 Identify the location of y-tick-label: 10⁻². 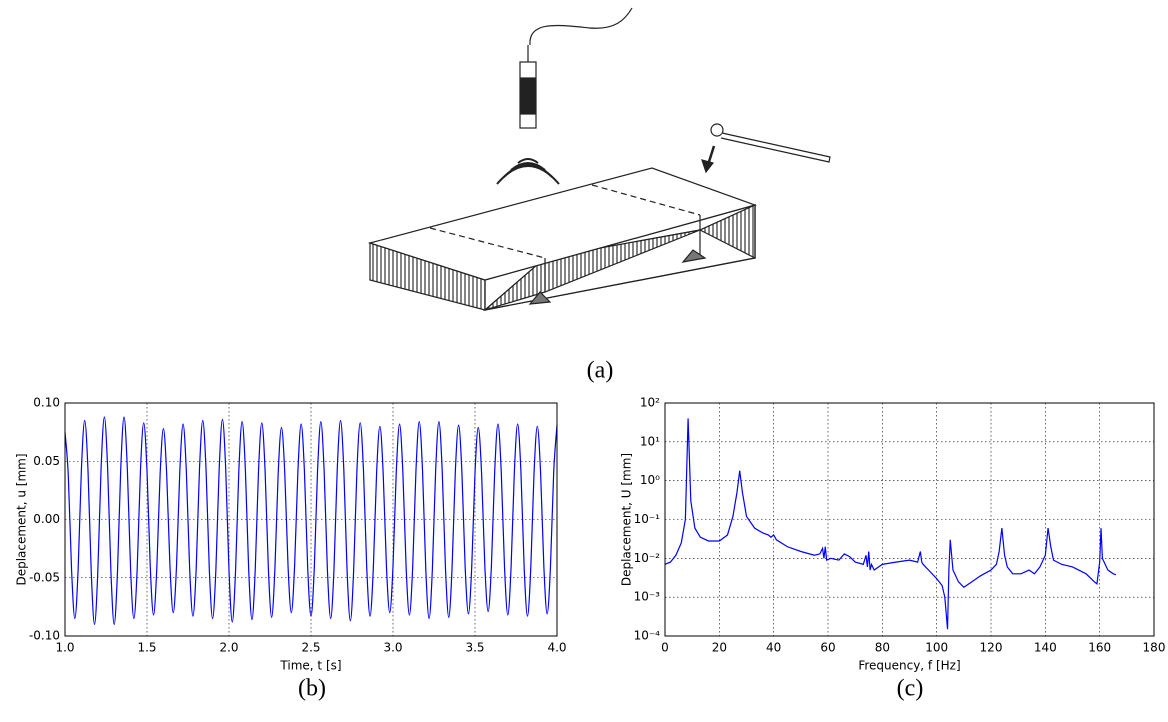
(647, 558).